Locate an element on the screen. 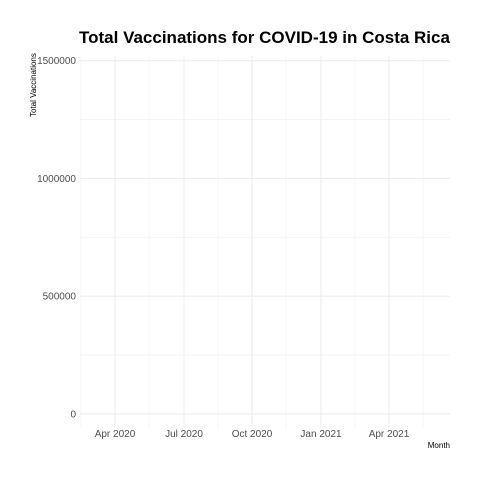  y-axis-label: Total Vaccinations is located at coordinates (33, 85).